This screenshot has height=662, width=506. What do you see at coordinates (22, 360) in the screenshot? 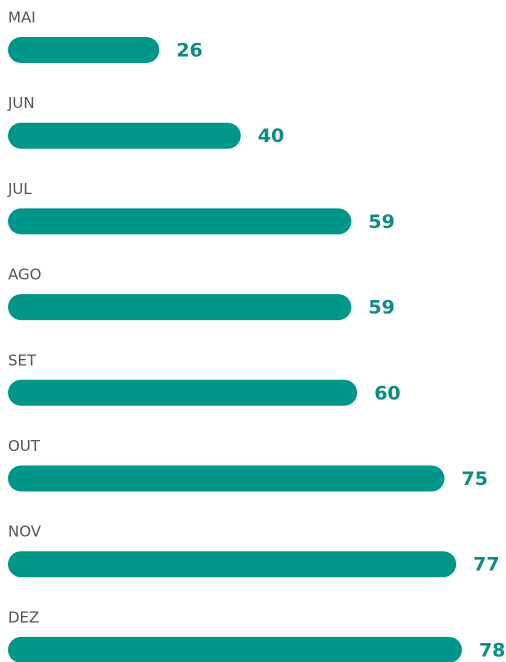
I see `category-label: SET` at bounding box center [22, 360].